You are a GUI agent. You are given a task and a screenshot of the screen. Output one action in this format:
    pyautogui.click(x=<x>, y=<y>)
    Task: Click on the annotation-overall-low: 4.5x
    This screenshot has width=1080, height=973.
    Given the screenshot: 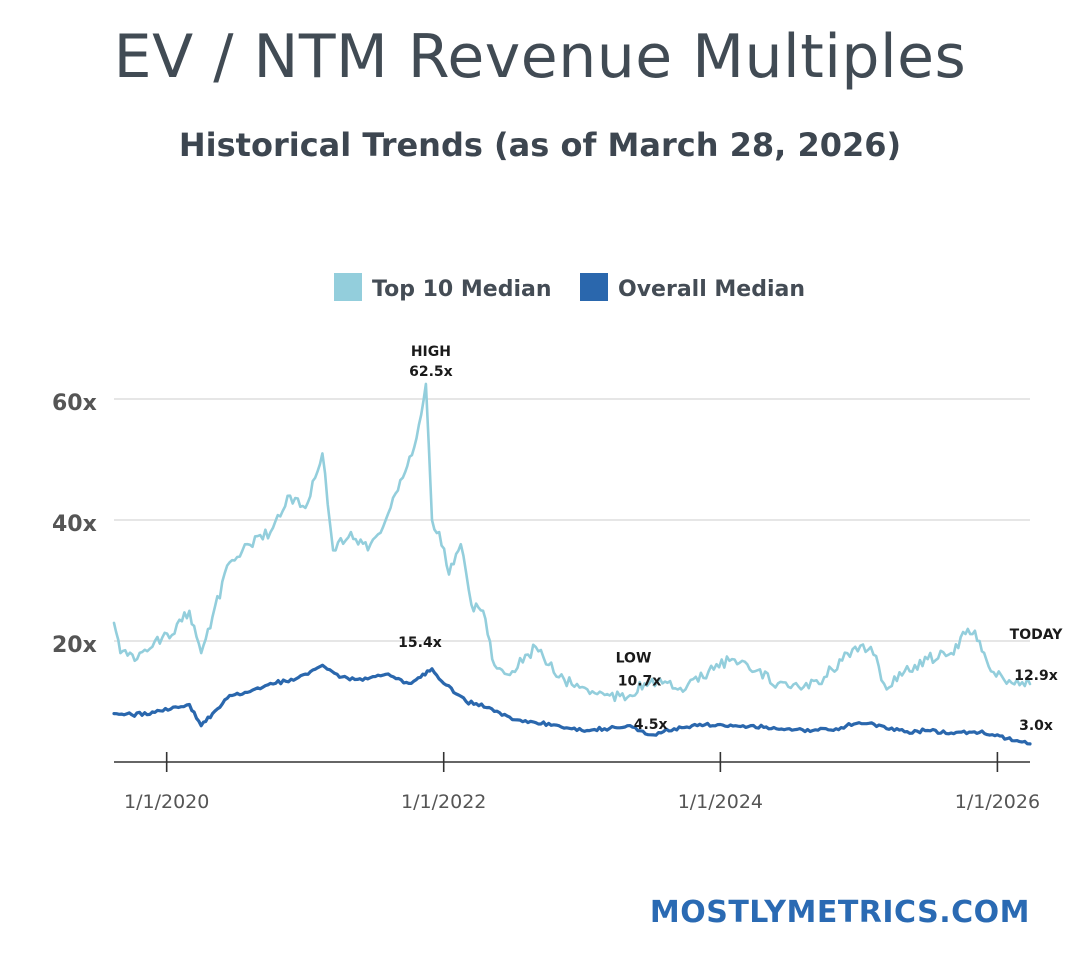 What is the action you would take?
    pyautogui.click(x=651, y=725)
    